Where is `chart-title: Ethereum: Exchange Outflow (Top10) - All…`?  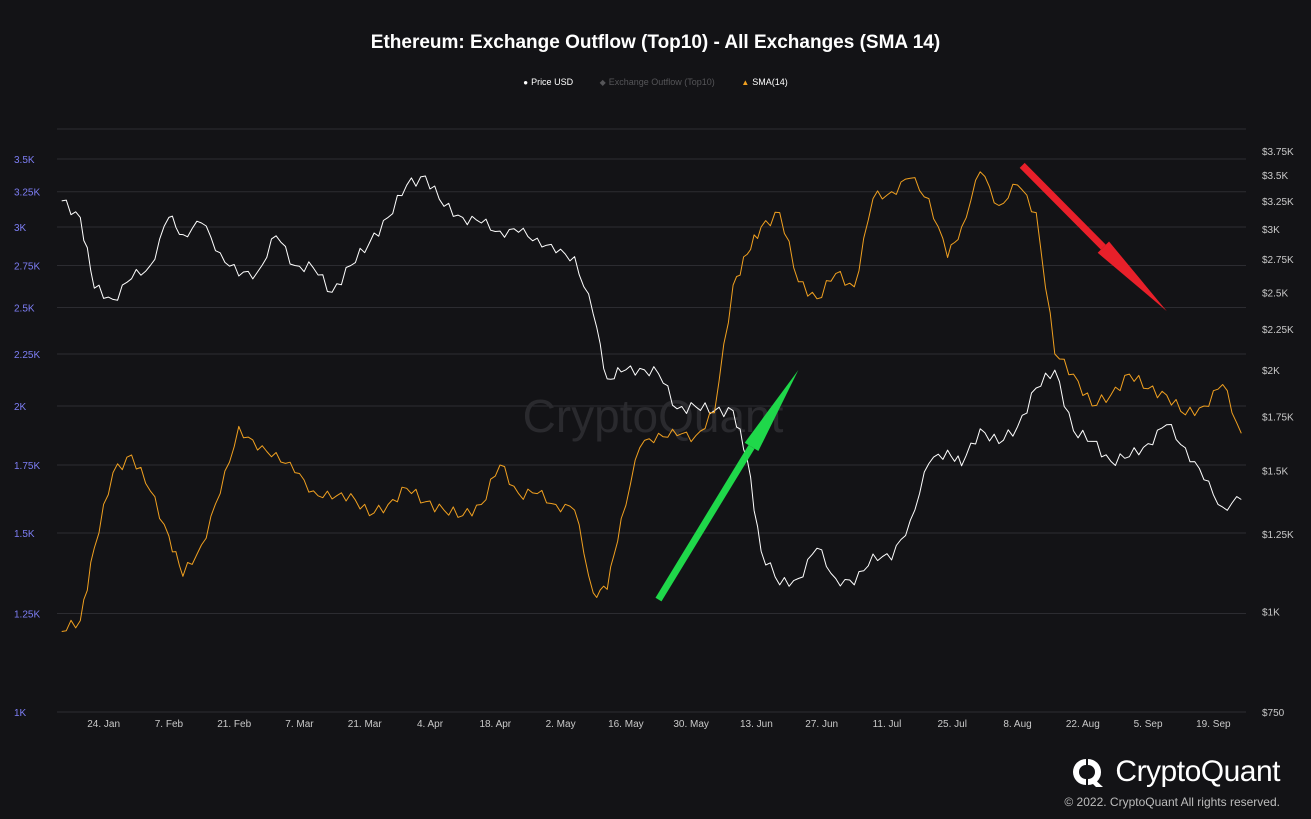 chart-title: Ethereum: Exchange Outflow (Top10) - All… is located at coordinates (655, 42).